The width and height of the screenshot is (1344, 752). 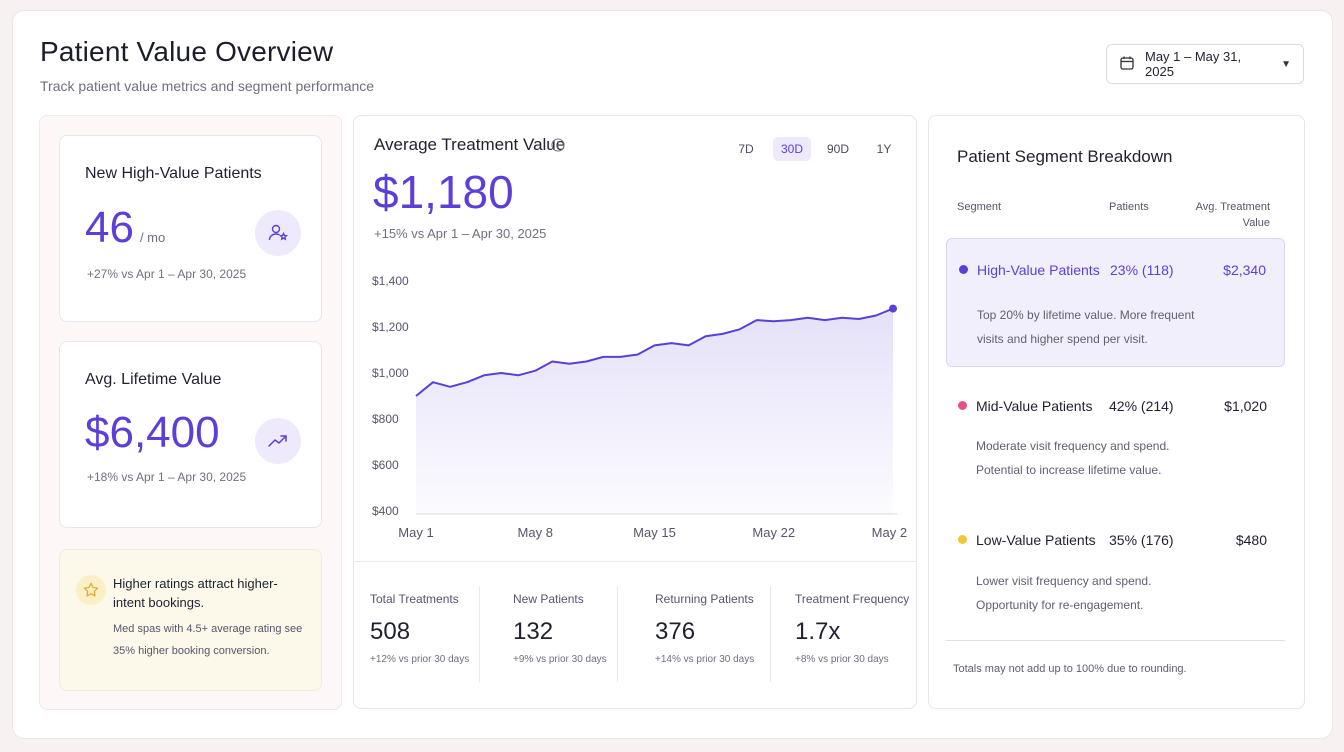 What do you see at coordinates (385, 419) in the screenshot?
I see `y-tick-label: $800` at bounding box center [385, 419].